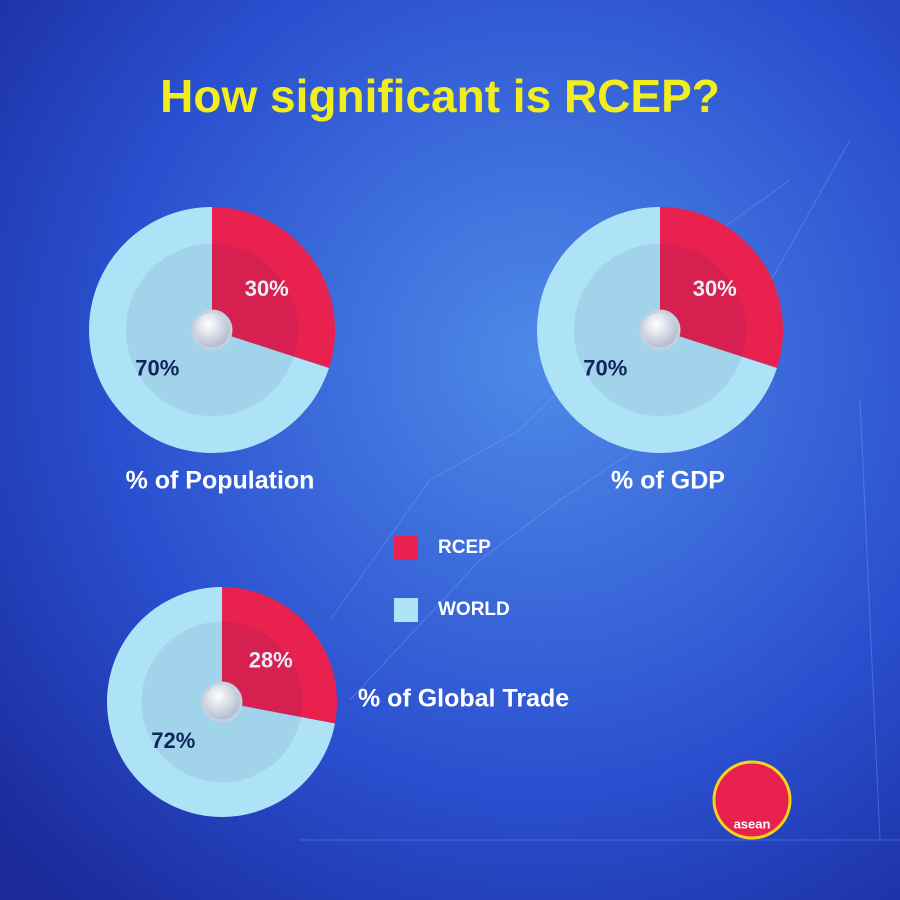 The height and width of the screenshot is (900, 900). Describe the element at coordinates (474, 609) in the screenshot. I see `legend-label: WORLD` at that location.